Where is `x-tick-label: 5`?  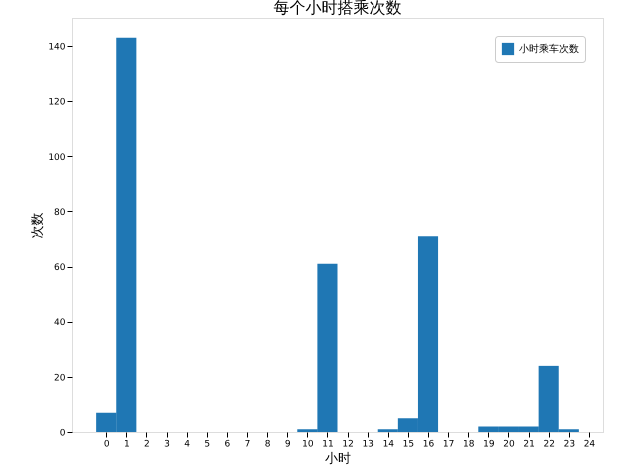 x-tick-label: 5 is located at coordinates (207, 445).